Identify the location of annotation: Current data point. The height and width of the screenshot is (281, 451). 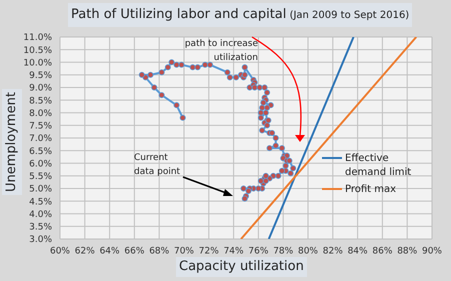
(158, 165).